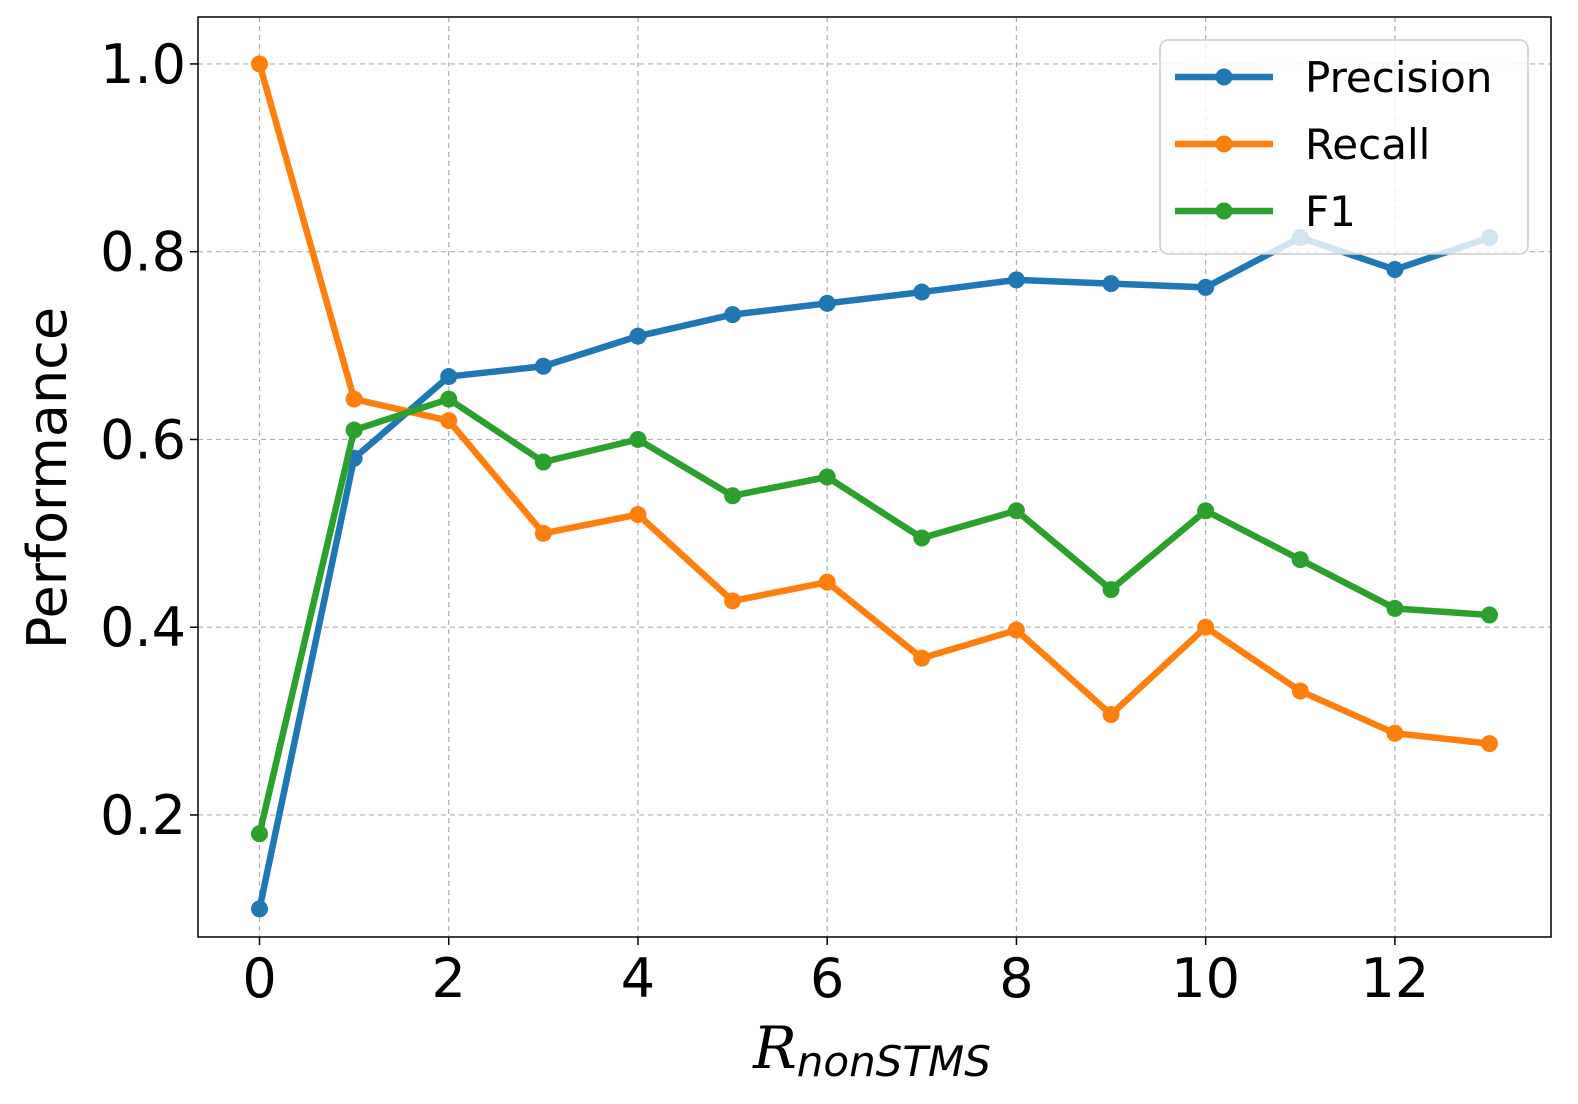 Image resolution: width=1578 pixels, height=1104 pixels. Describe the element at coordinates (143, 815) in the screenshot. I see `y-tick-label: 0.2` at that location.